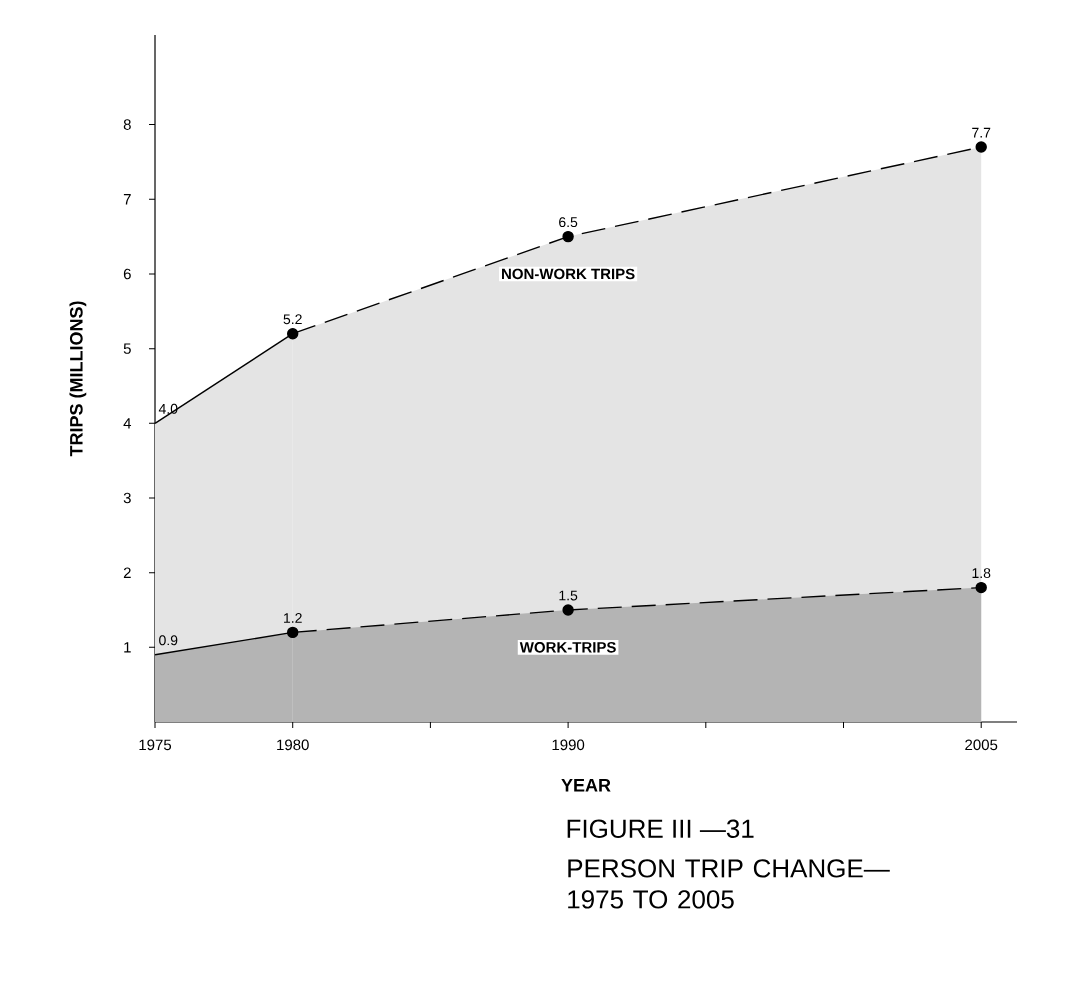  Describe the element at coordinates (127, 199) in the screenshot. I see `y-tick-label: 7` at that location.